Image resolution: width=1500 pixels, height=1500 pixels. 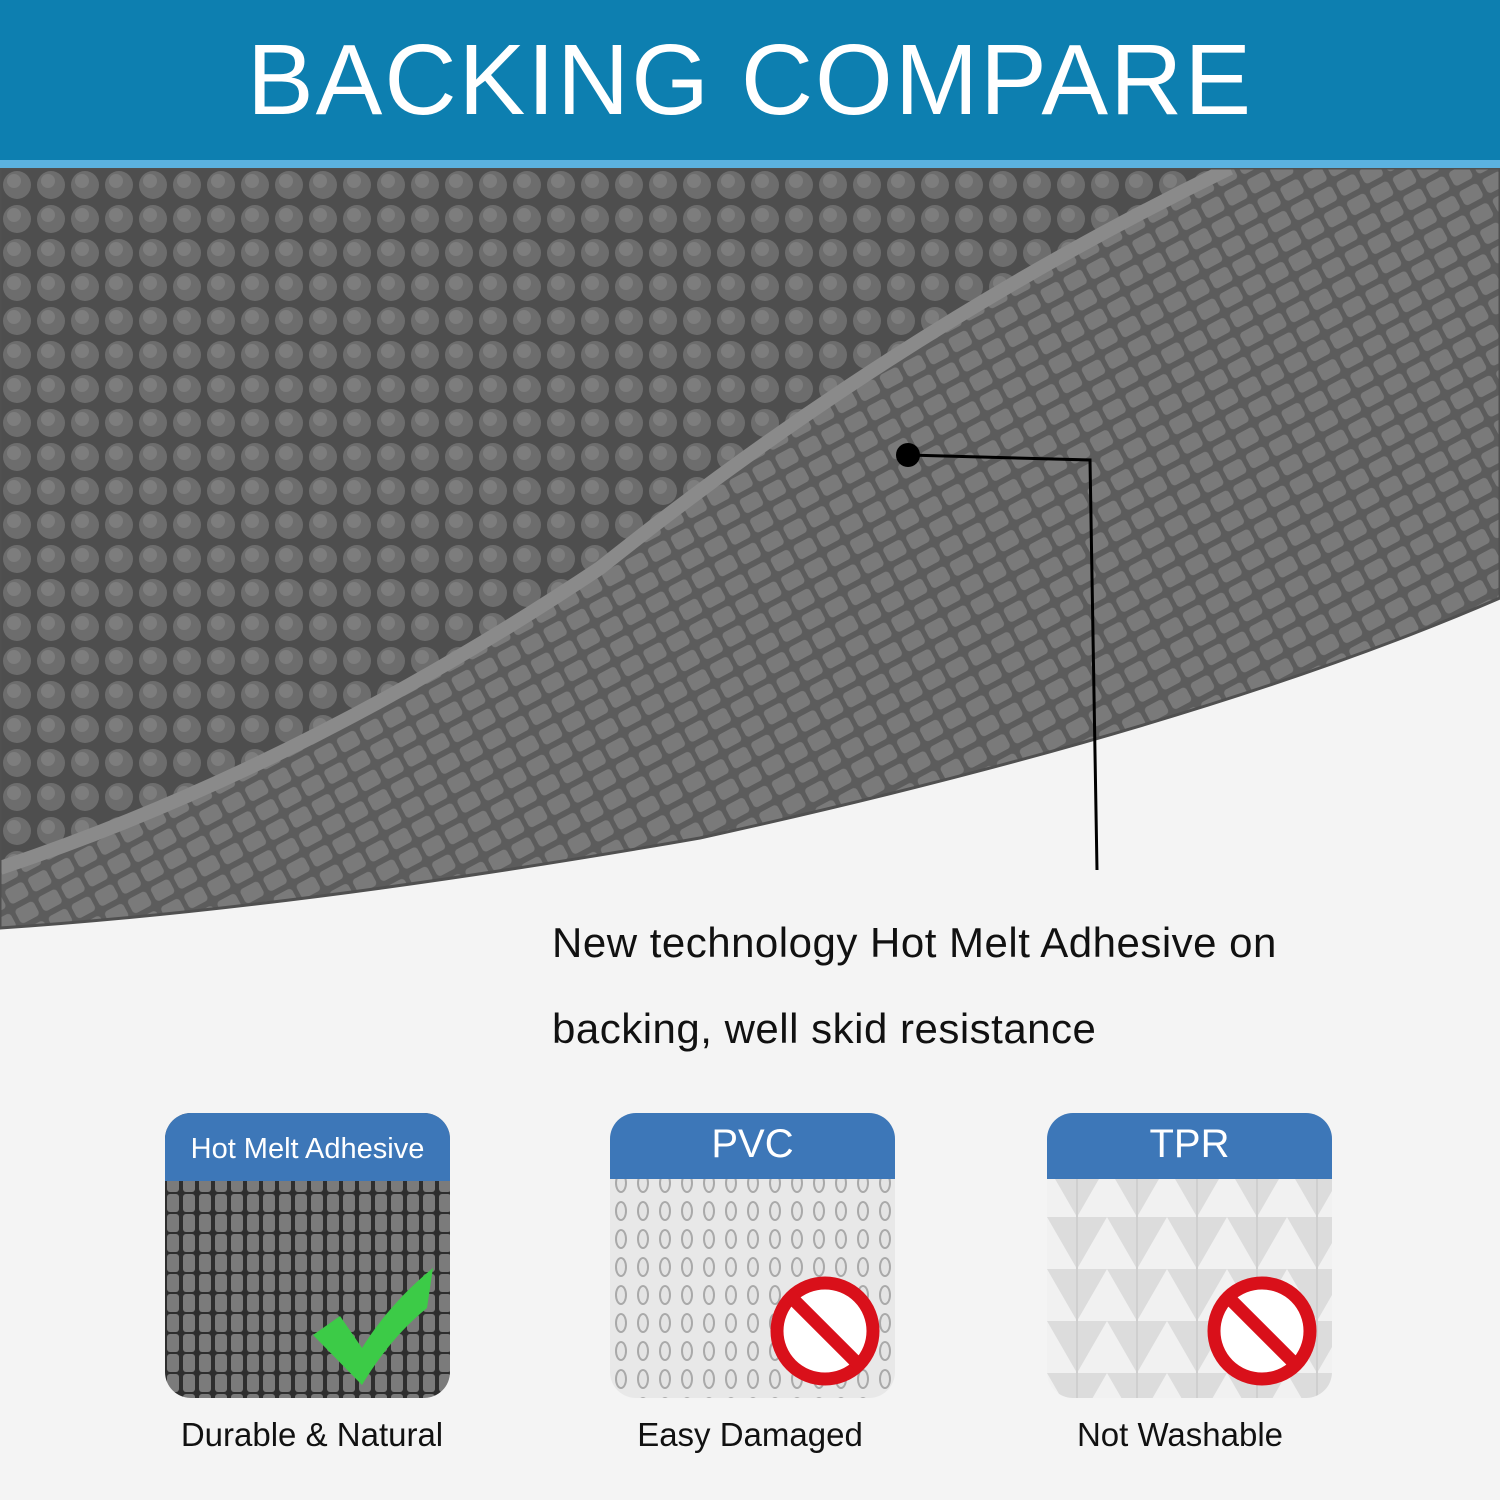 I want to click on check-icon, so click(x=373, y=1326).